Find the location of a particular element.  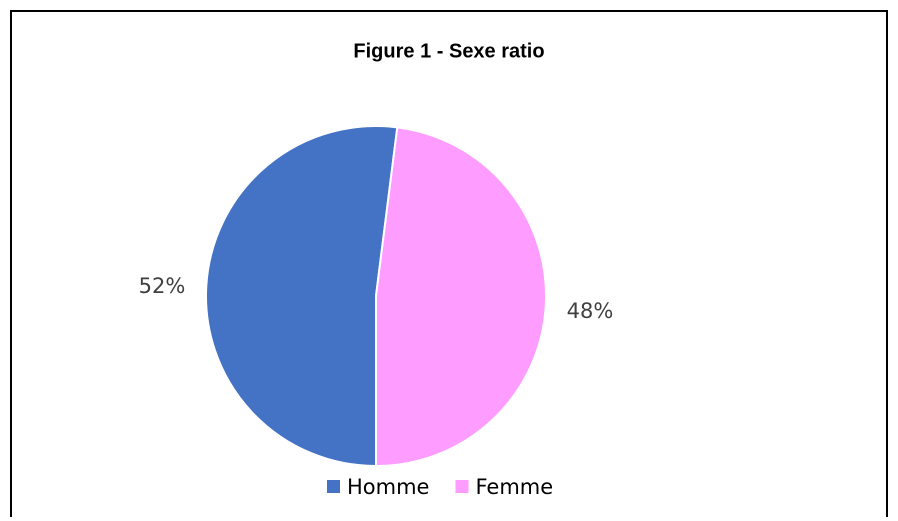

data-label: 48% is located at coordinates (590, 311).